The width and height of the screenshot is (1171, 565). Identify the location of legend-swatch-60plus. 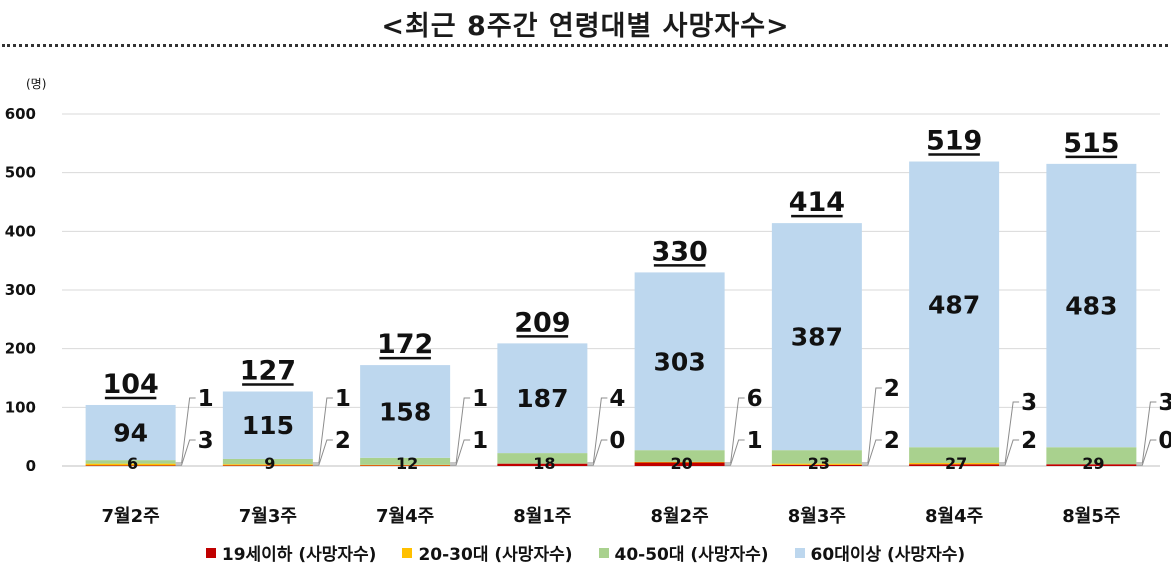
(799, 552).